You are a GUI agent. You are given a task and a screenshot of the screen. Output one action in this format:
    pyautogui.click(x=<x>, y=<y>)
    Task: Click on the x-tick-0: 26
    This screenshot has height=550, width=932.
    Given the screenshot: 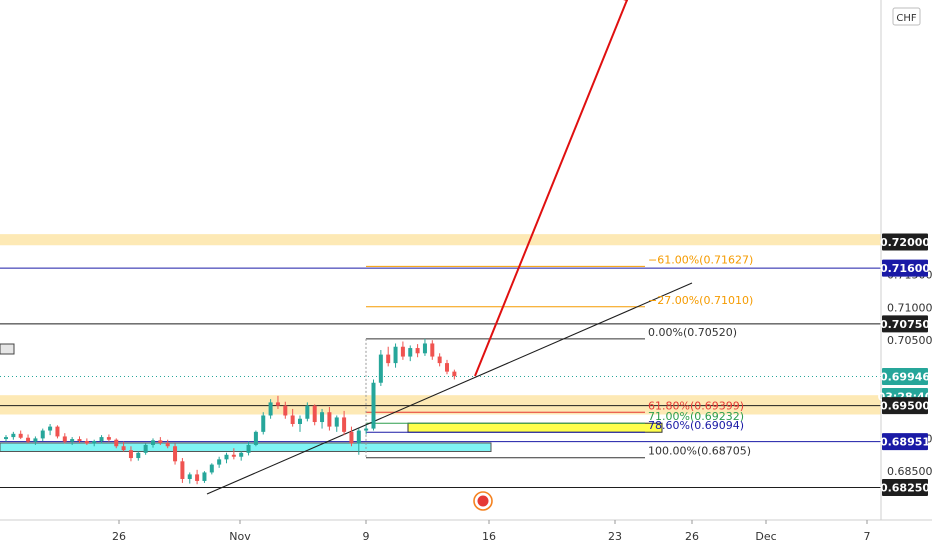 What is the action you would take?
    pyautogui.click(x=119, y=536)
    